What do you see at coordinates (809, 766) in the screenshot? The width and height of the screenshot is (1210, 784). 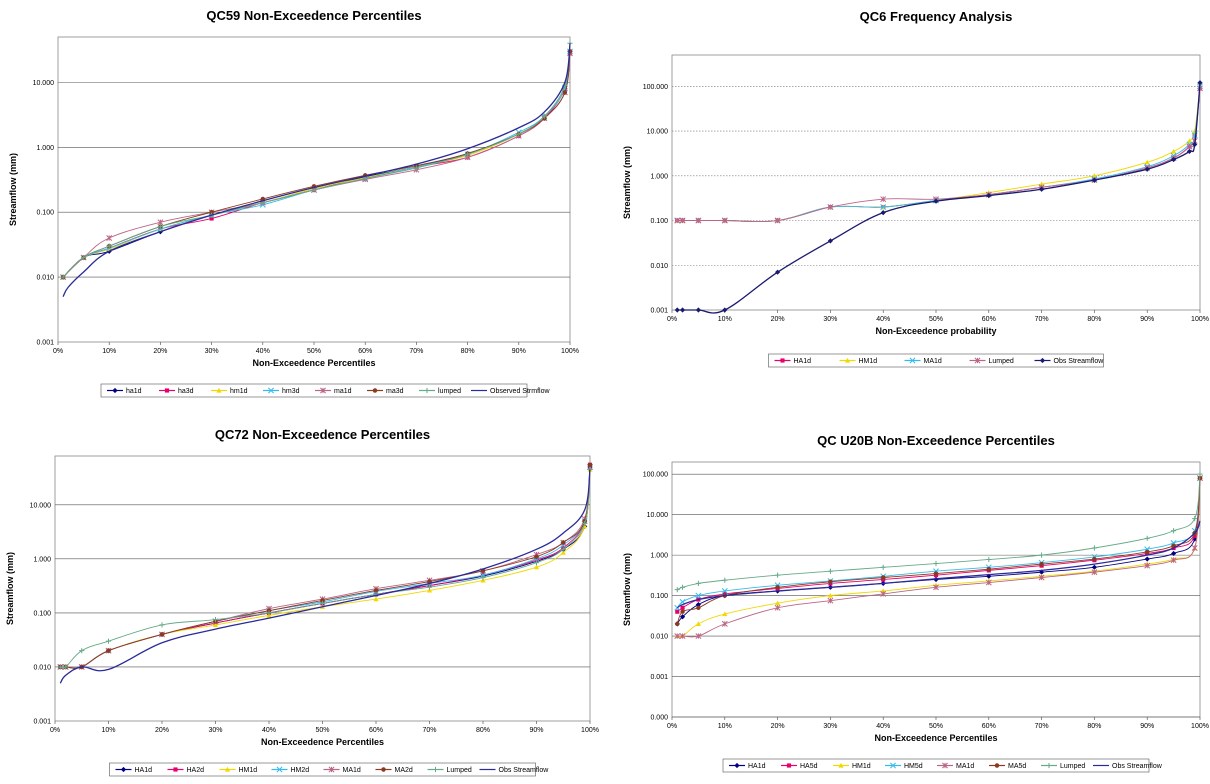 I see `legend-label: HA5d` at bounding box center [809, 766].